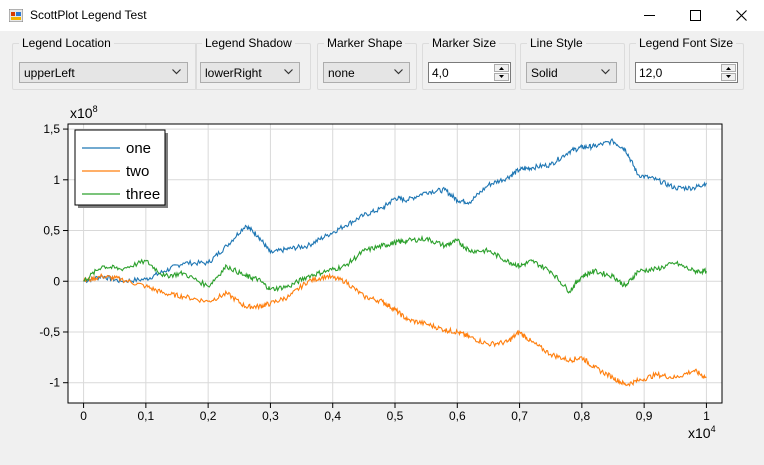 The width and height of the screenshot is (764, 465). Describe the element at coordinates (686, 72) in the screenshot. I see `legend-font-size-input: 12,0` at that location.